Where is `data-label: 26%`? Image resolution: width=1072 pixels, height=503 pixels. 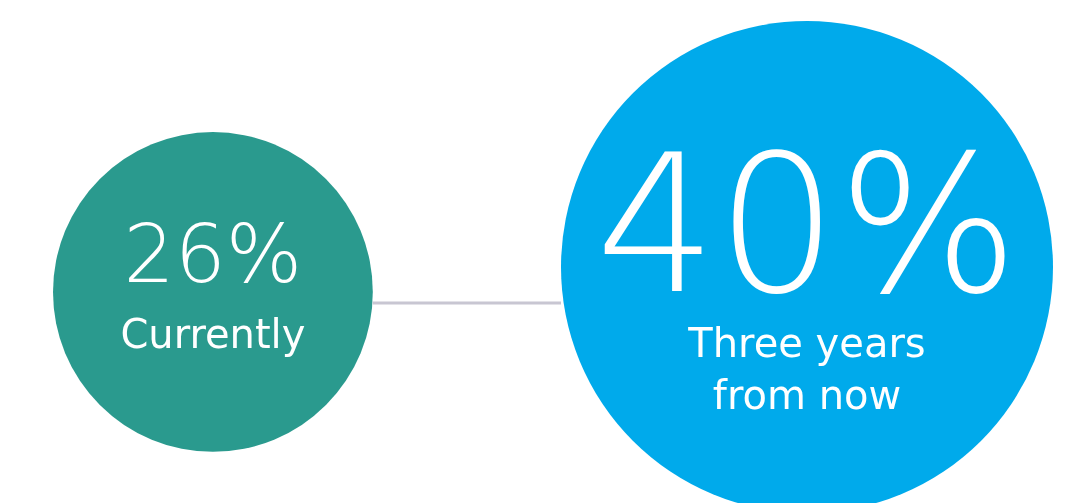
data-label: 26% is located at coordinates (213, 253).